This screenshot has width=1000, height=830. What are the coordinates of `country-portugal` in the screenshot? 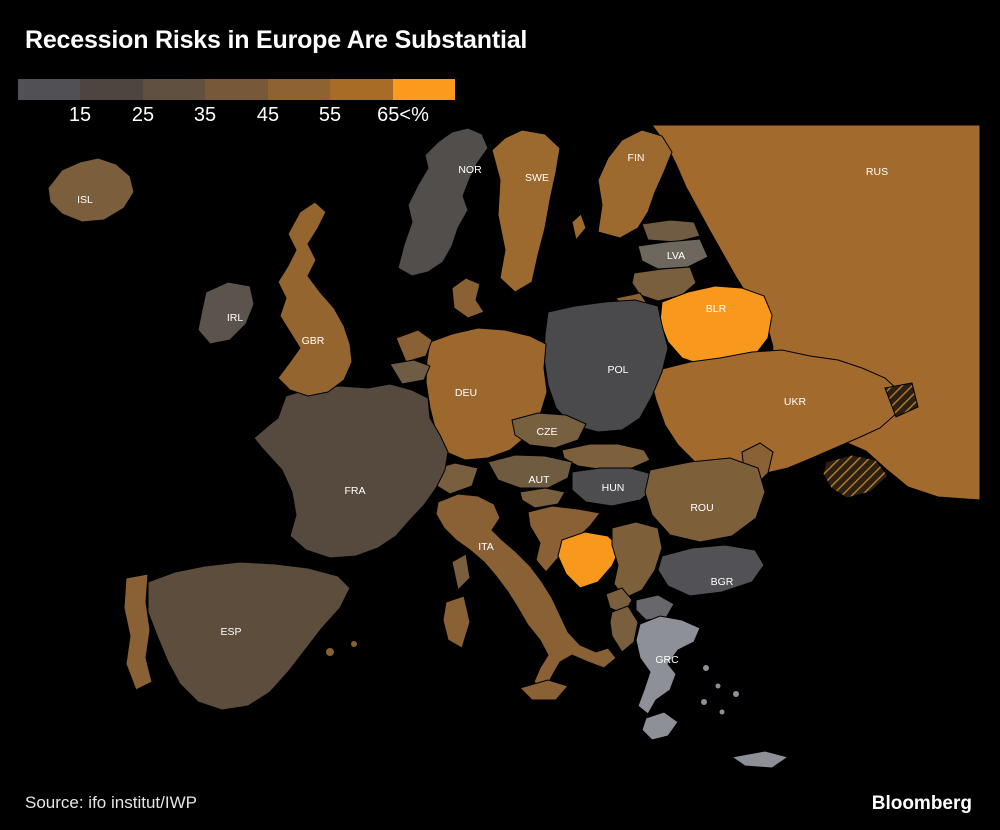 It's located at (138, 632).